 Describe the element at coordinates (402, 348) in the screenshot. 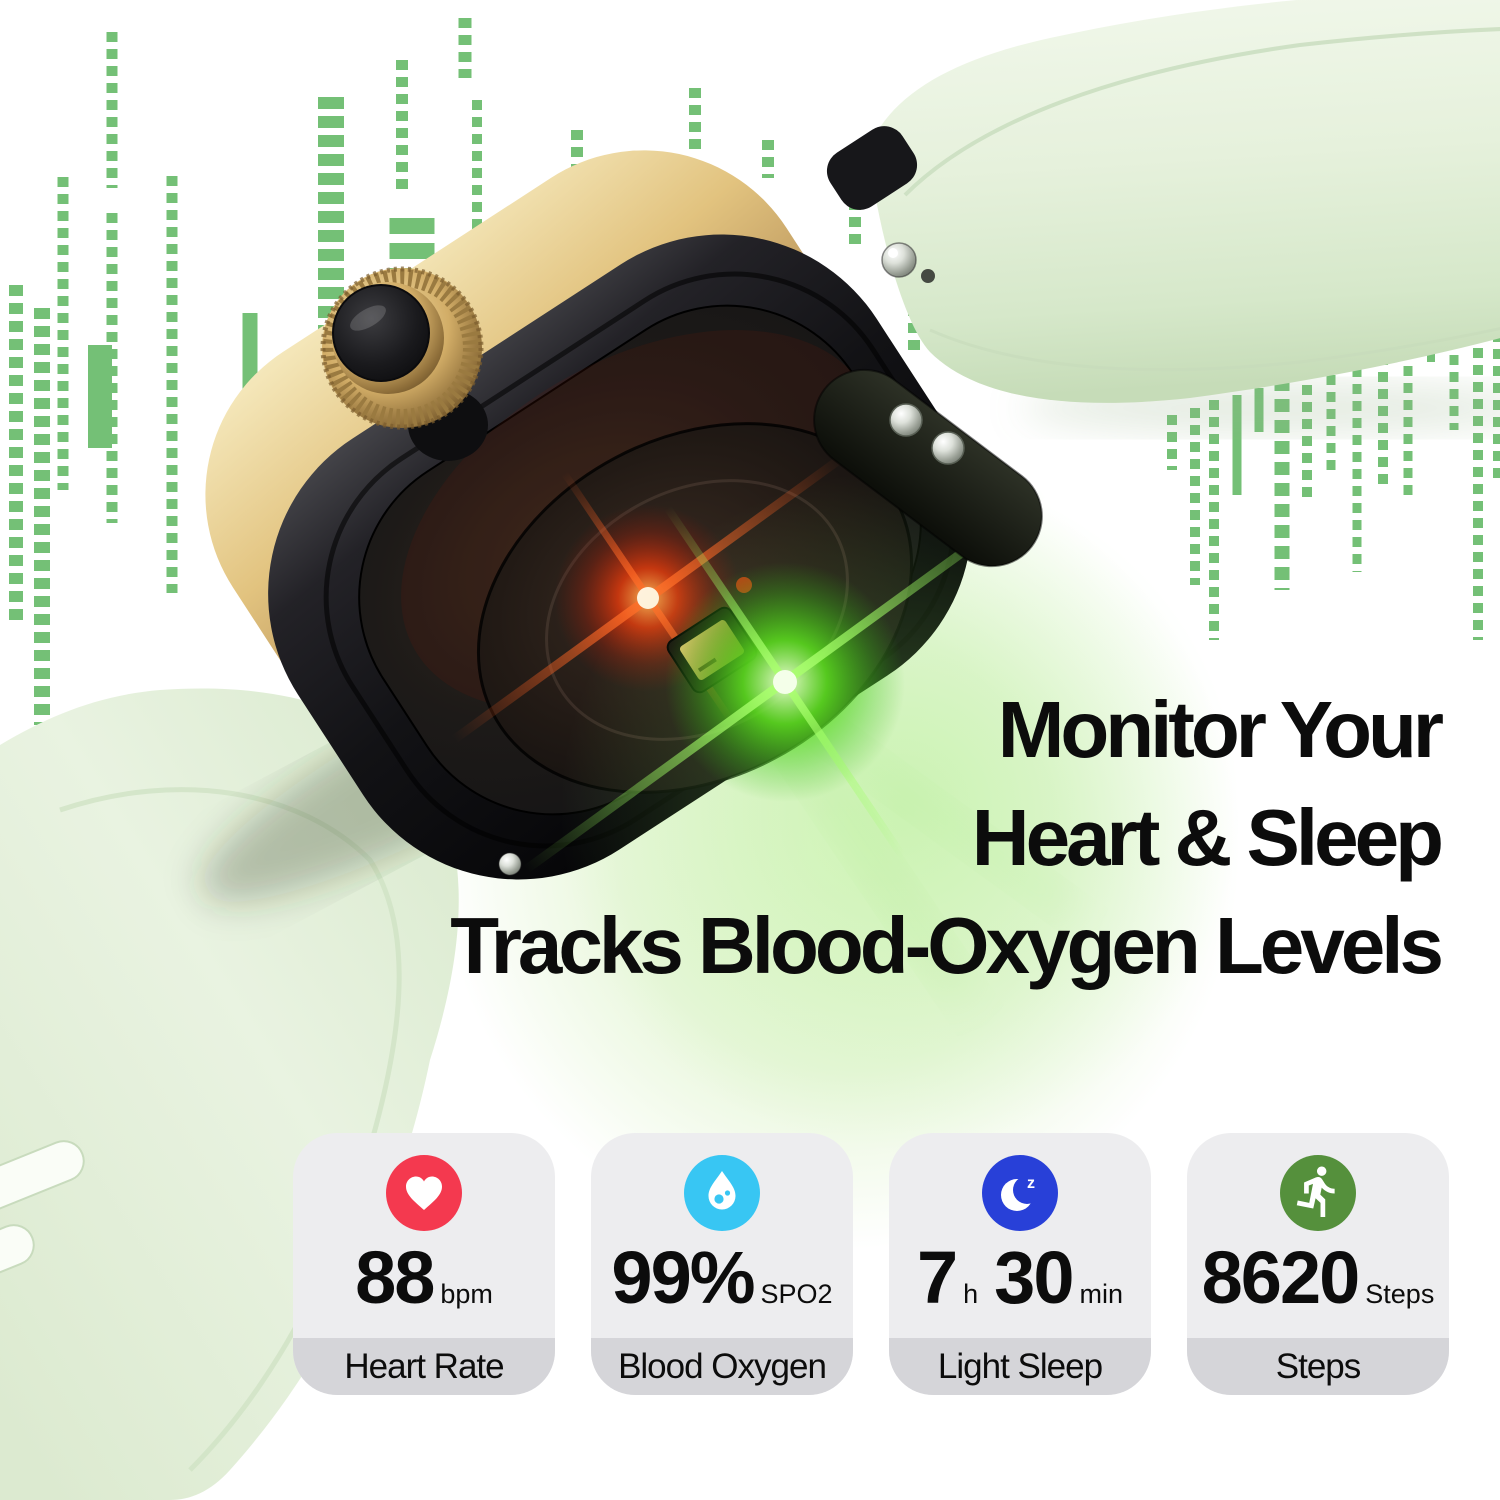

I see `watch-crown` at that location.